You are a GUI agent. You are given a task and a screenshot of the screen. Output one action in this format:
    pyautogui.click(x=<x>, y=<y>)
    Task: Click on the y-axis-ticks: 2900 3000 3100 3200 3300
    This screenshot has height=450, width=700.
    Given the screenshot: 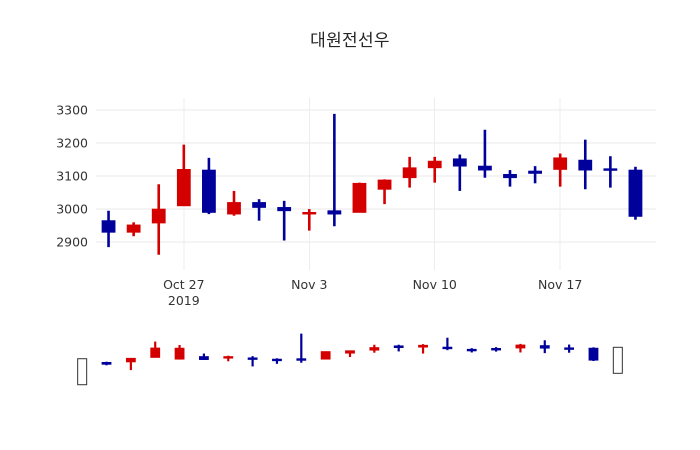 What is the action you would take?
    pyautogui.click(x=72, y=175)
    